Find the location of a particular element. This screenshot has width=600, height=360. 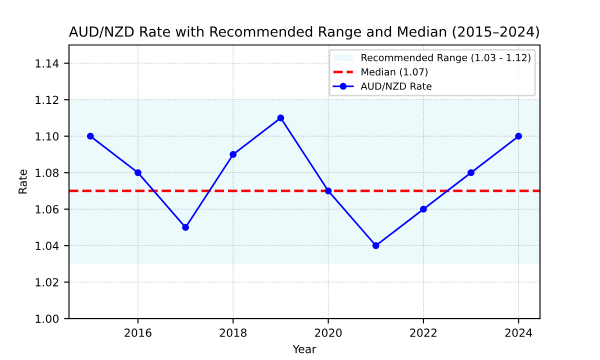

x-axis-title: Year is located at coordinates (304, 349).